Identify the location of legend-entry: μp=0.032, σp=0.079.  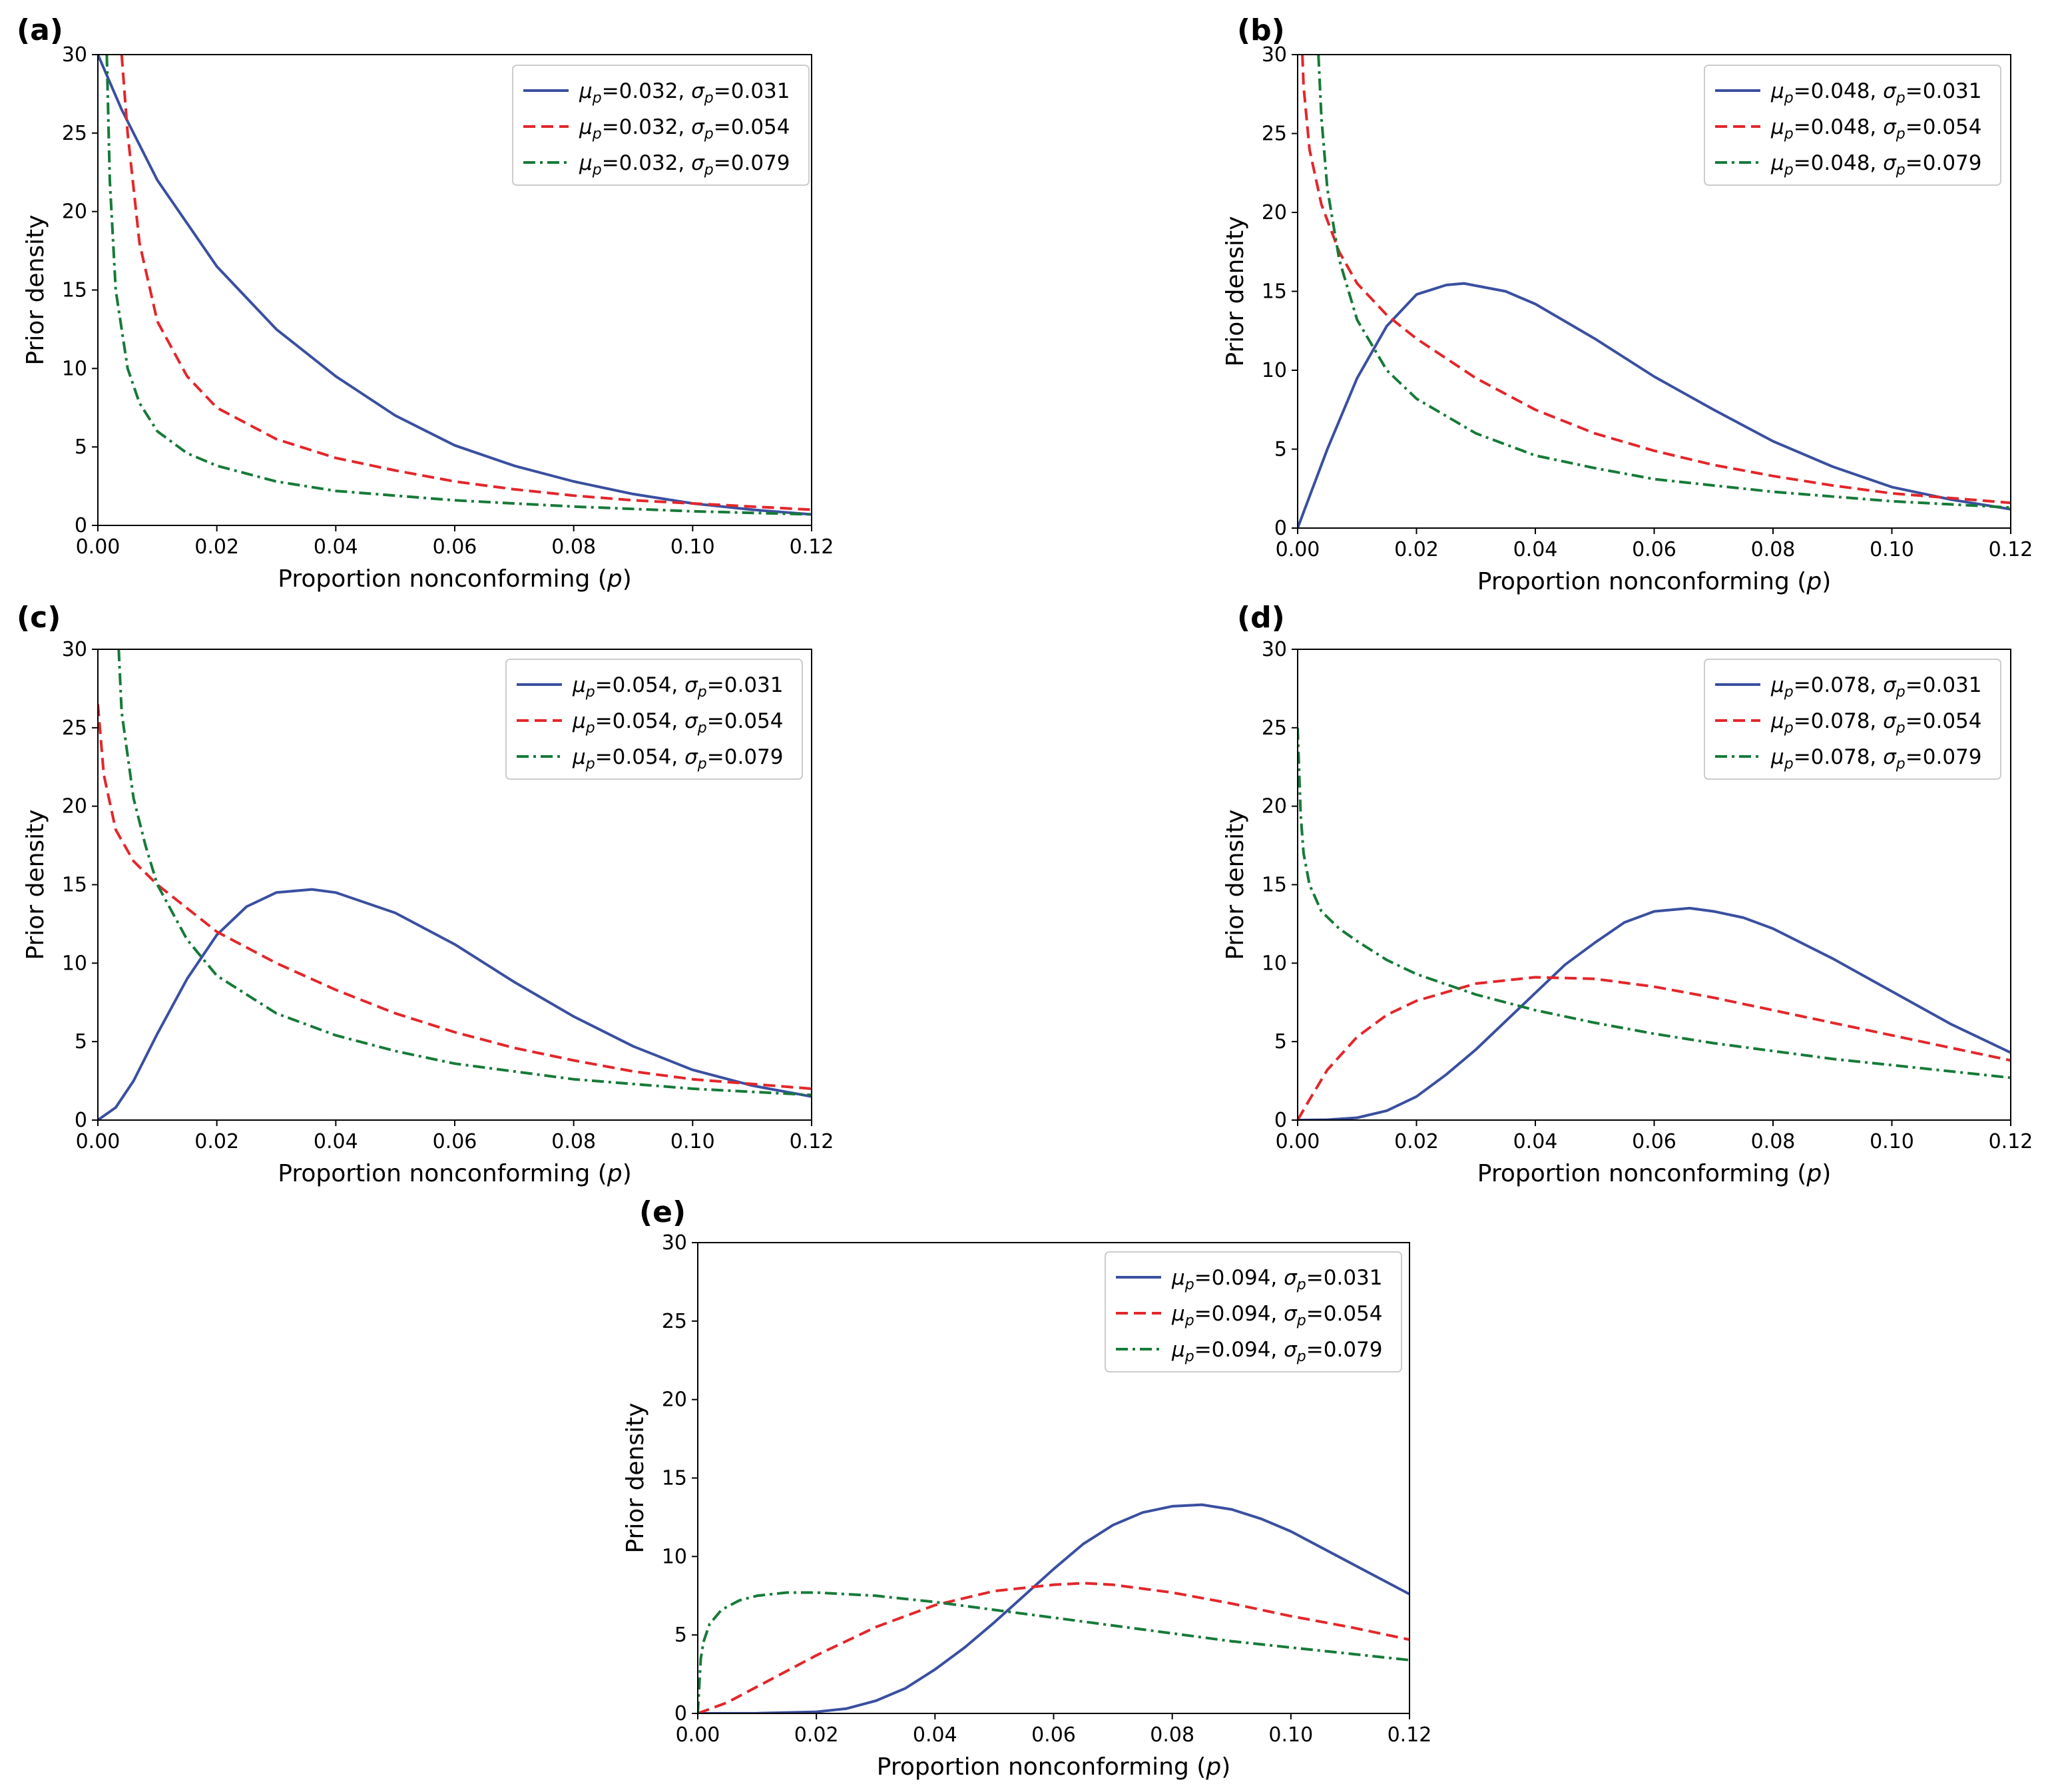
(684, 164).